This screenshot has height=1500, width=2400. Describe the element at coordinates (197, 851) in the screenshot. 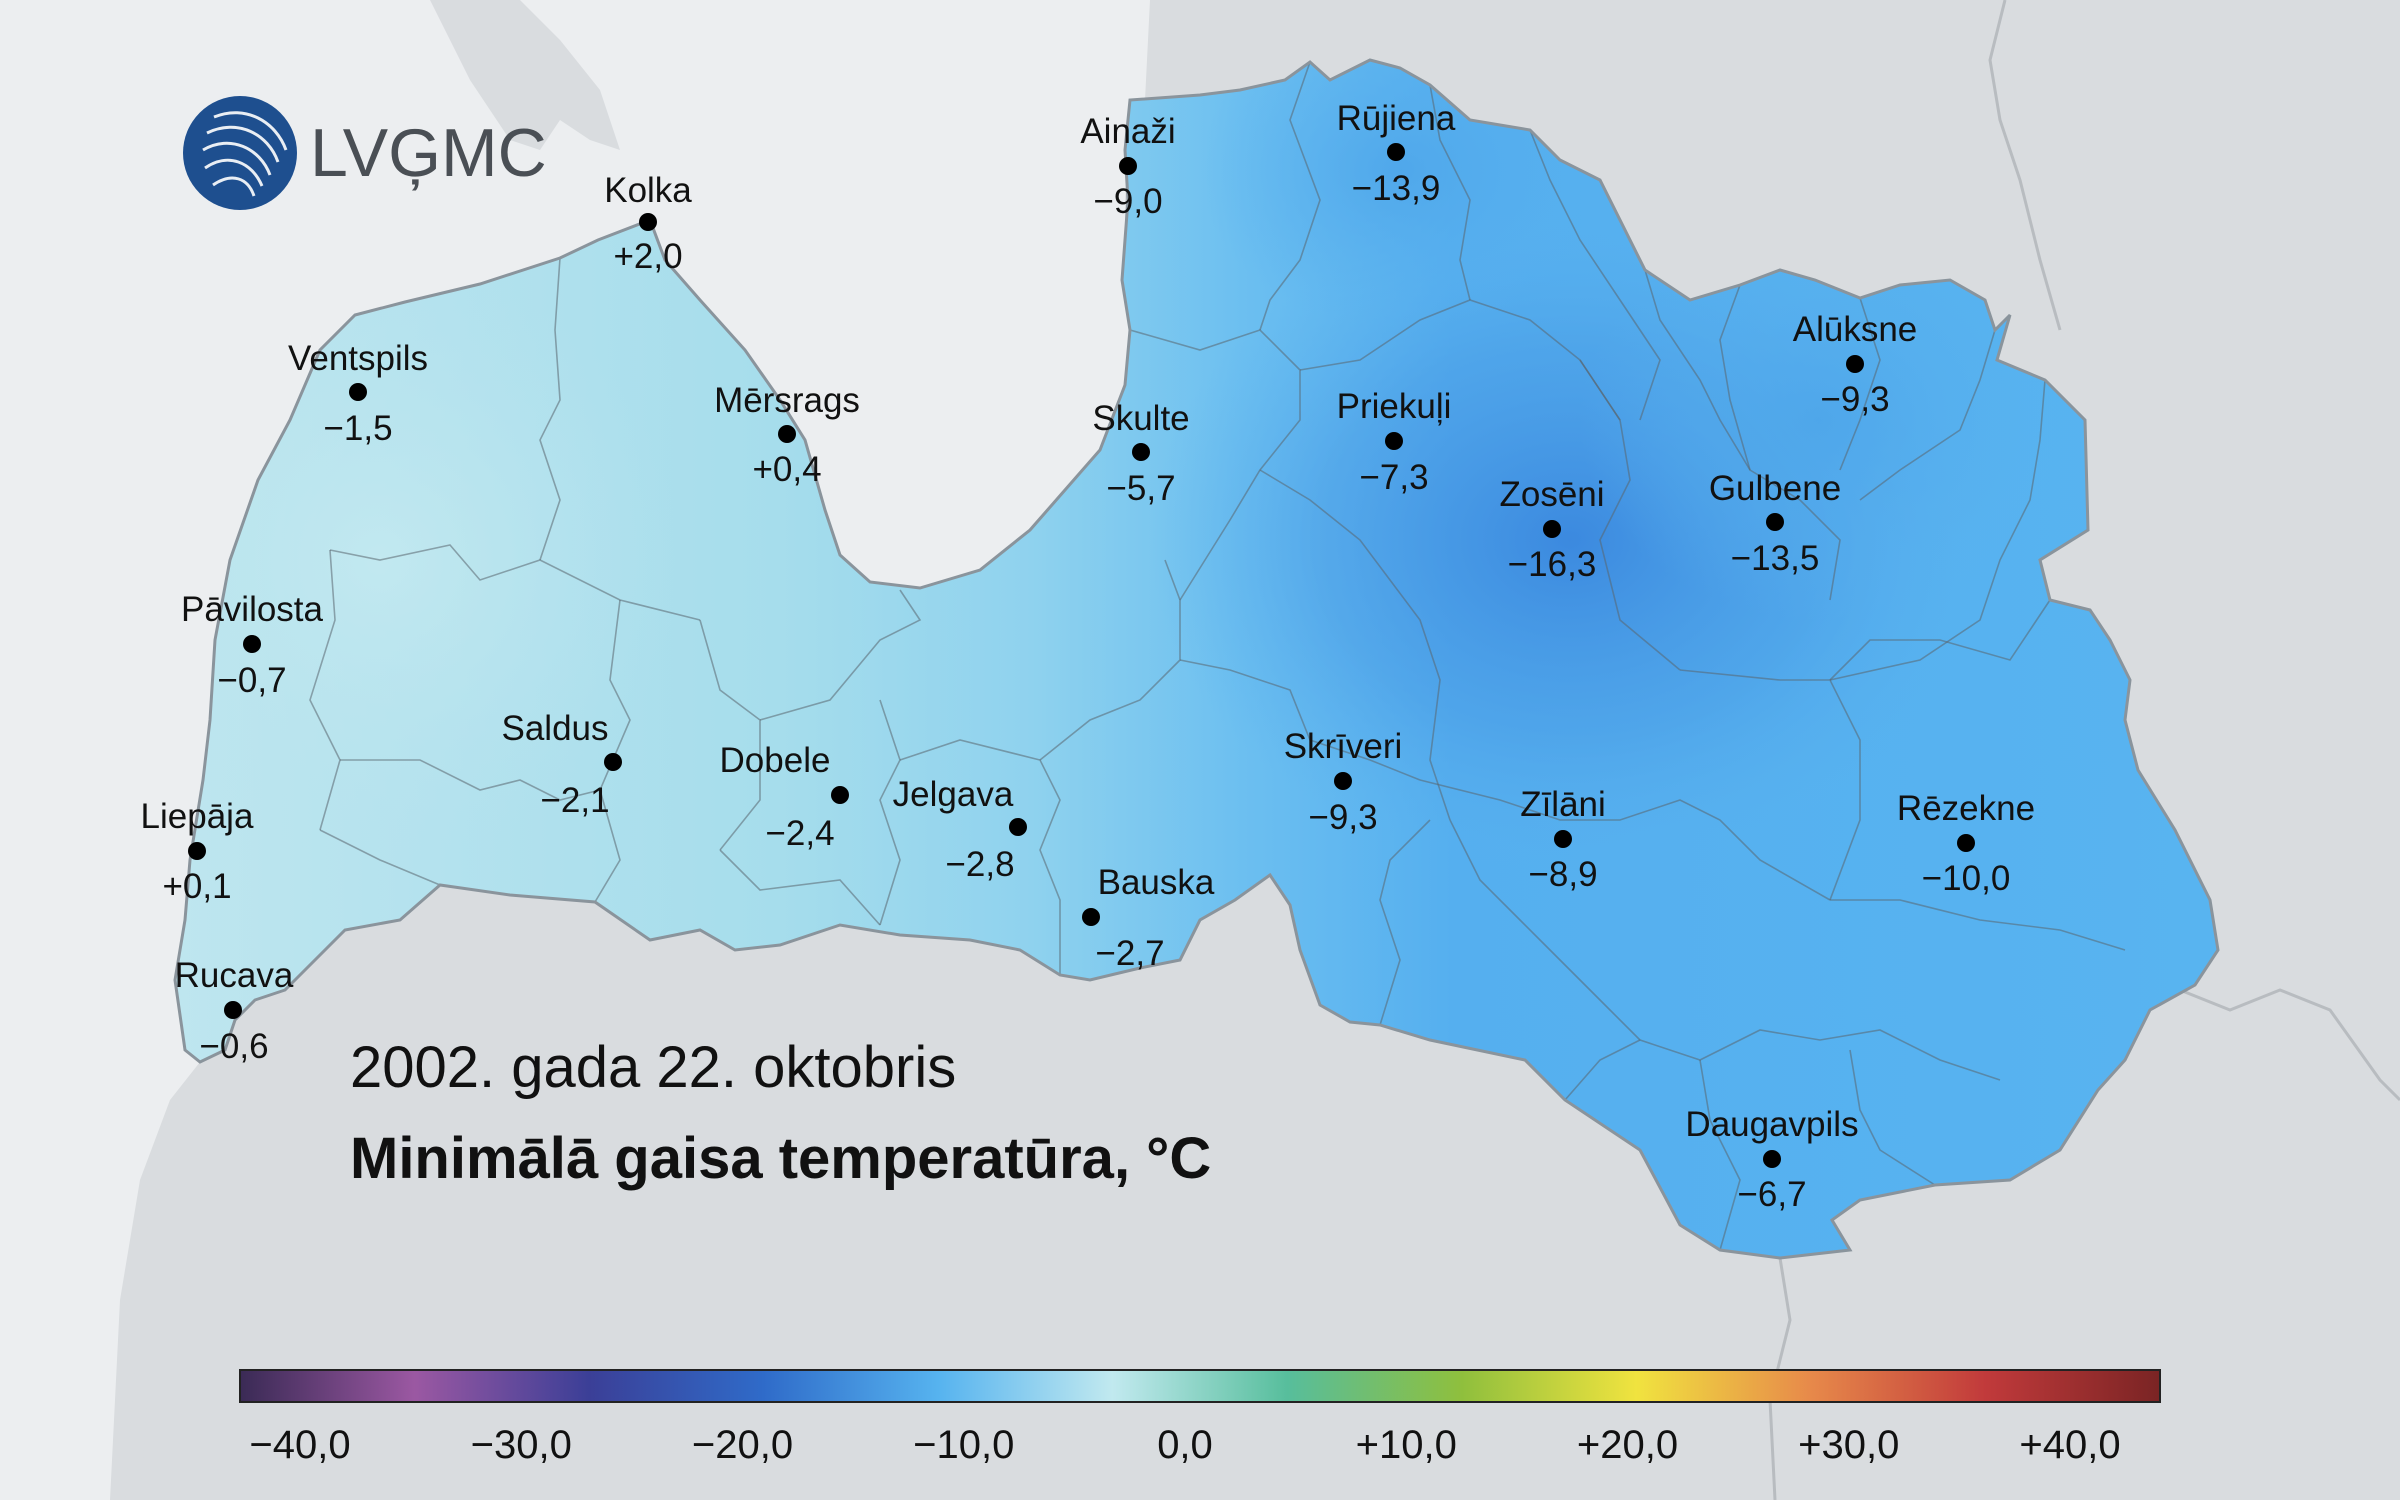

I see `station-liepaja: Liepāja +0,1` at that location.